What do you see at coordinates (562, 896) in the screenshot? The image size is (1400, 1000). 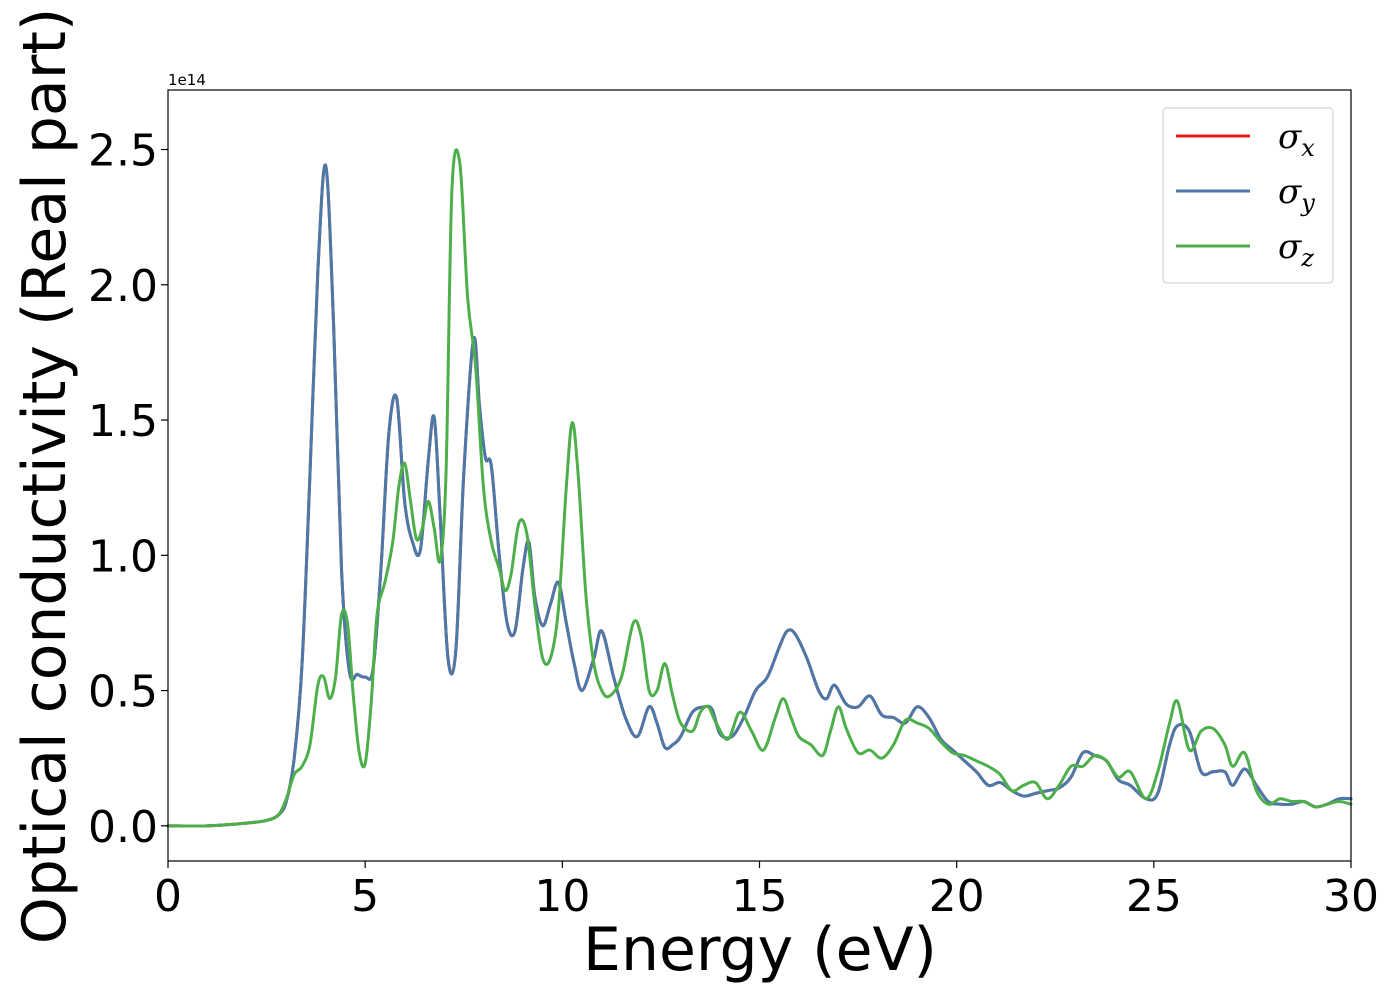 I see `x-tick-label: 10` at bounding box center [562, 896].